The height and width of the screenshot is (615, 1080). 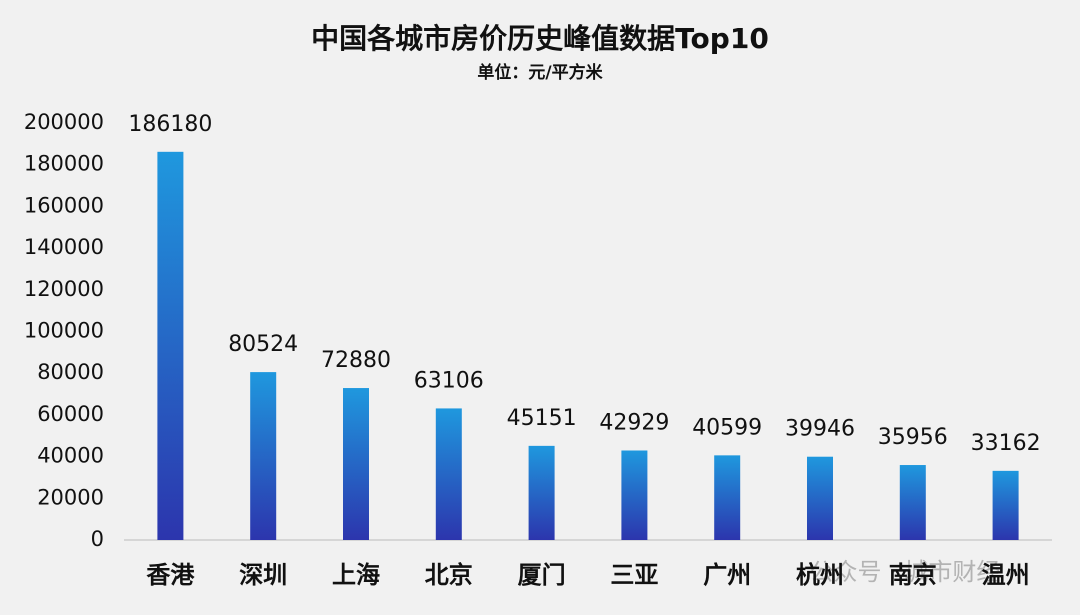 I want to click on x-tick-label: 北京, so click(x=449, y=575).